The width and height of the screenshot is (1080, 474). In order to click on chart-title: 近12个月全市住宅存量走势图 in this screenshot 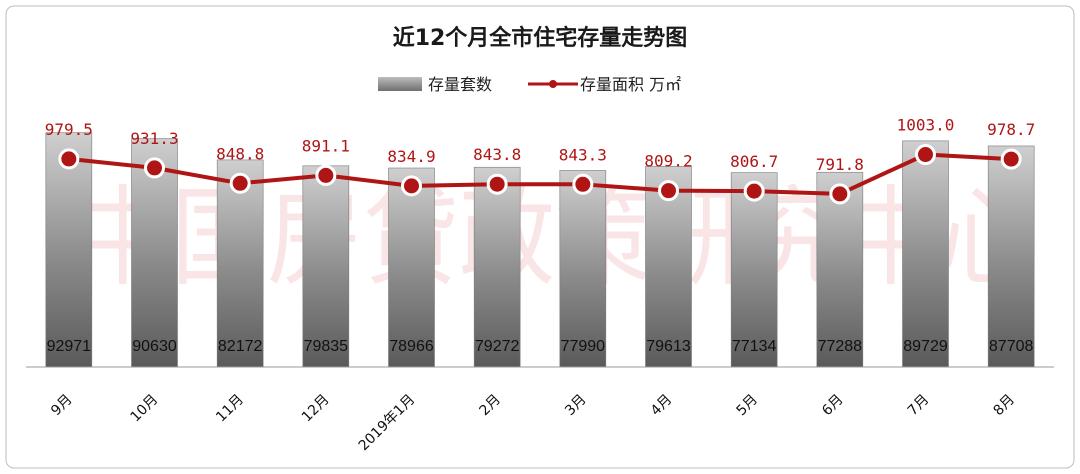, I will do `click(540, 38)`.